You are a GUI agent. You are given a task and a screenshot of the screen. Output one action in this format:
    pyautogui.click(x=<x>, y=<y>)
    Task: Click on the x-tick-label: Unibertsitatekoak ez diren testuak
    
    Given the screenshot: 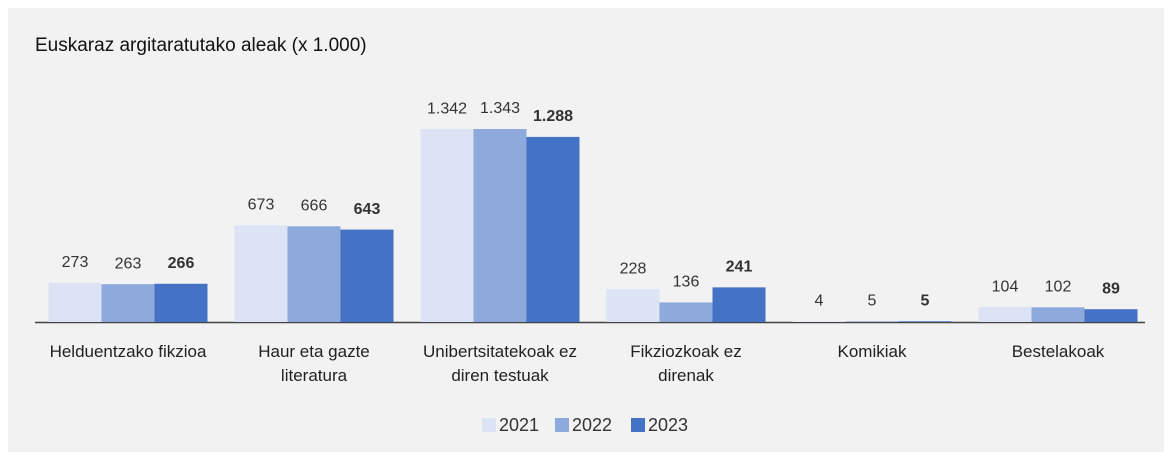 What is the action you would take?
    pyautogui.click(x=500, y=363)
    